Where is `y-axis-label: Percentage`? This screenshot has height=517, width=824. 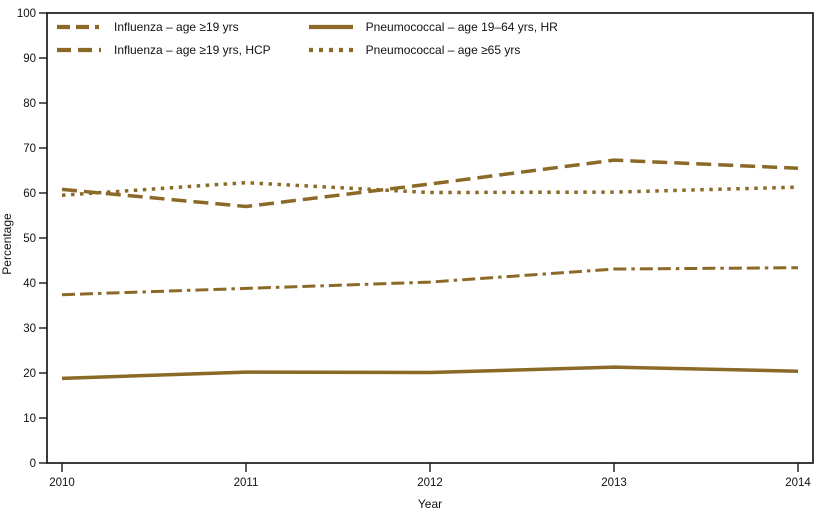
y-axis-label: Percentage is located at coordinates (7, 244).